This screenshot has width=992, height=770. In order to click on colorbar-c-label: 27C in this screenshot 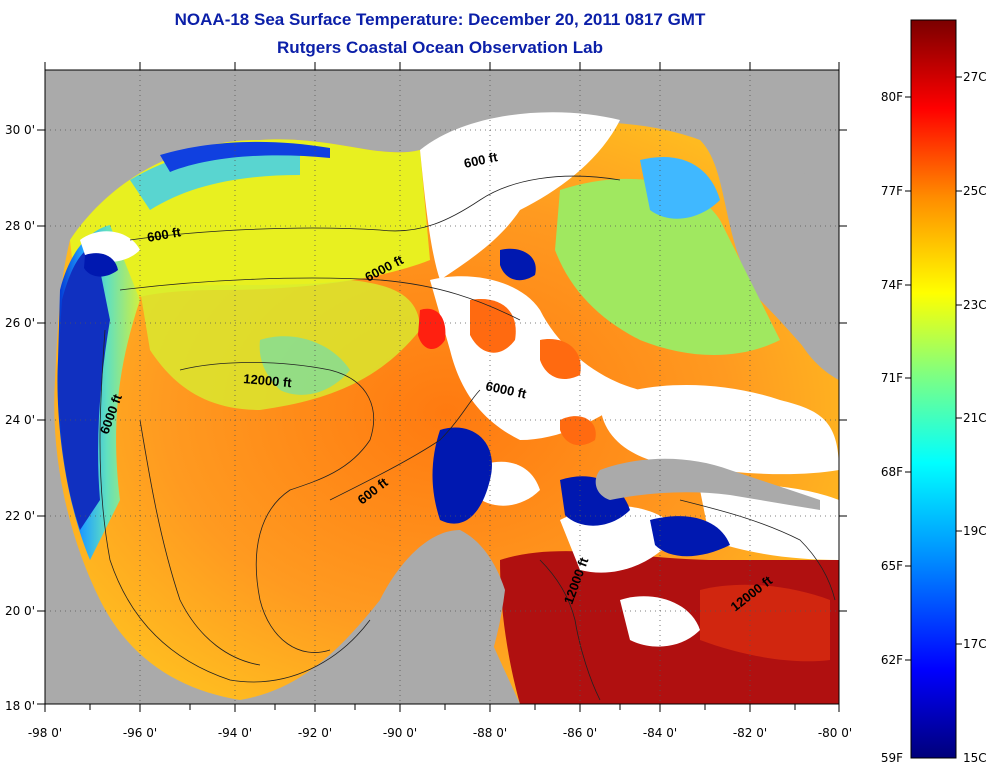, I will do `click(975, 77)`.